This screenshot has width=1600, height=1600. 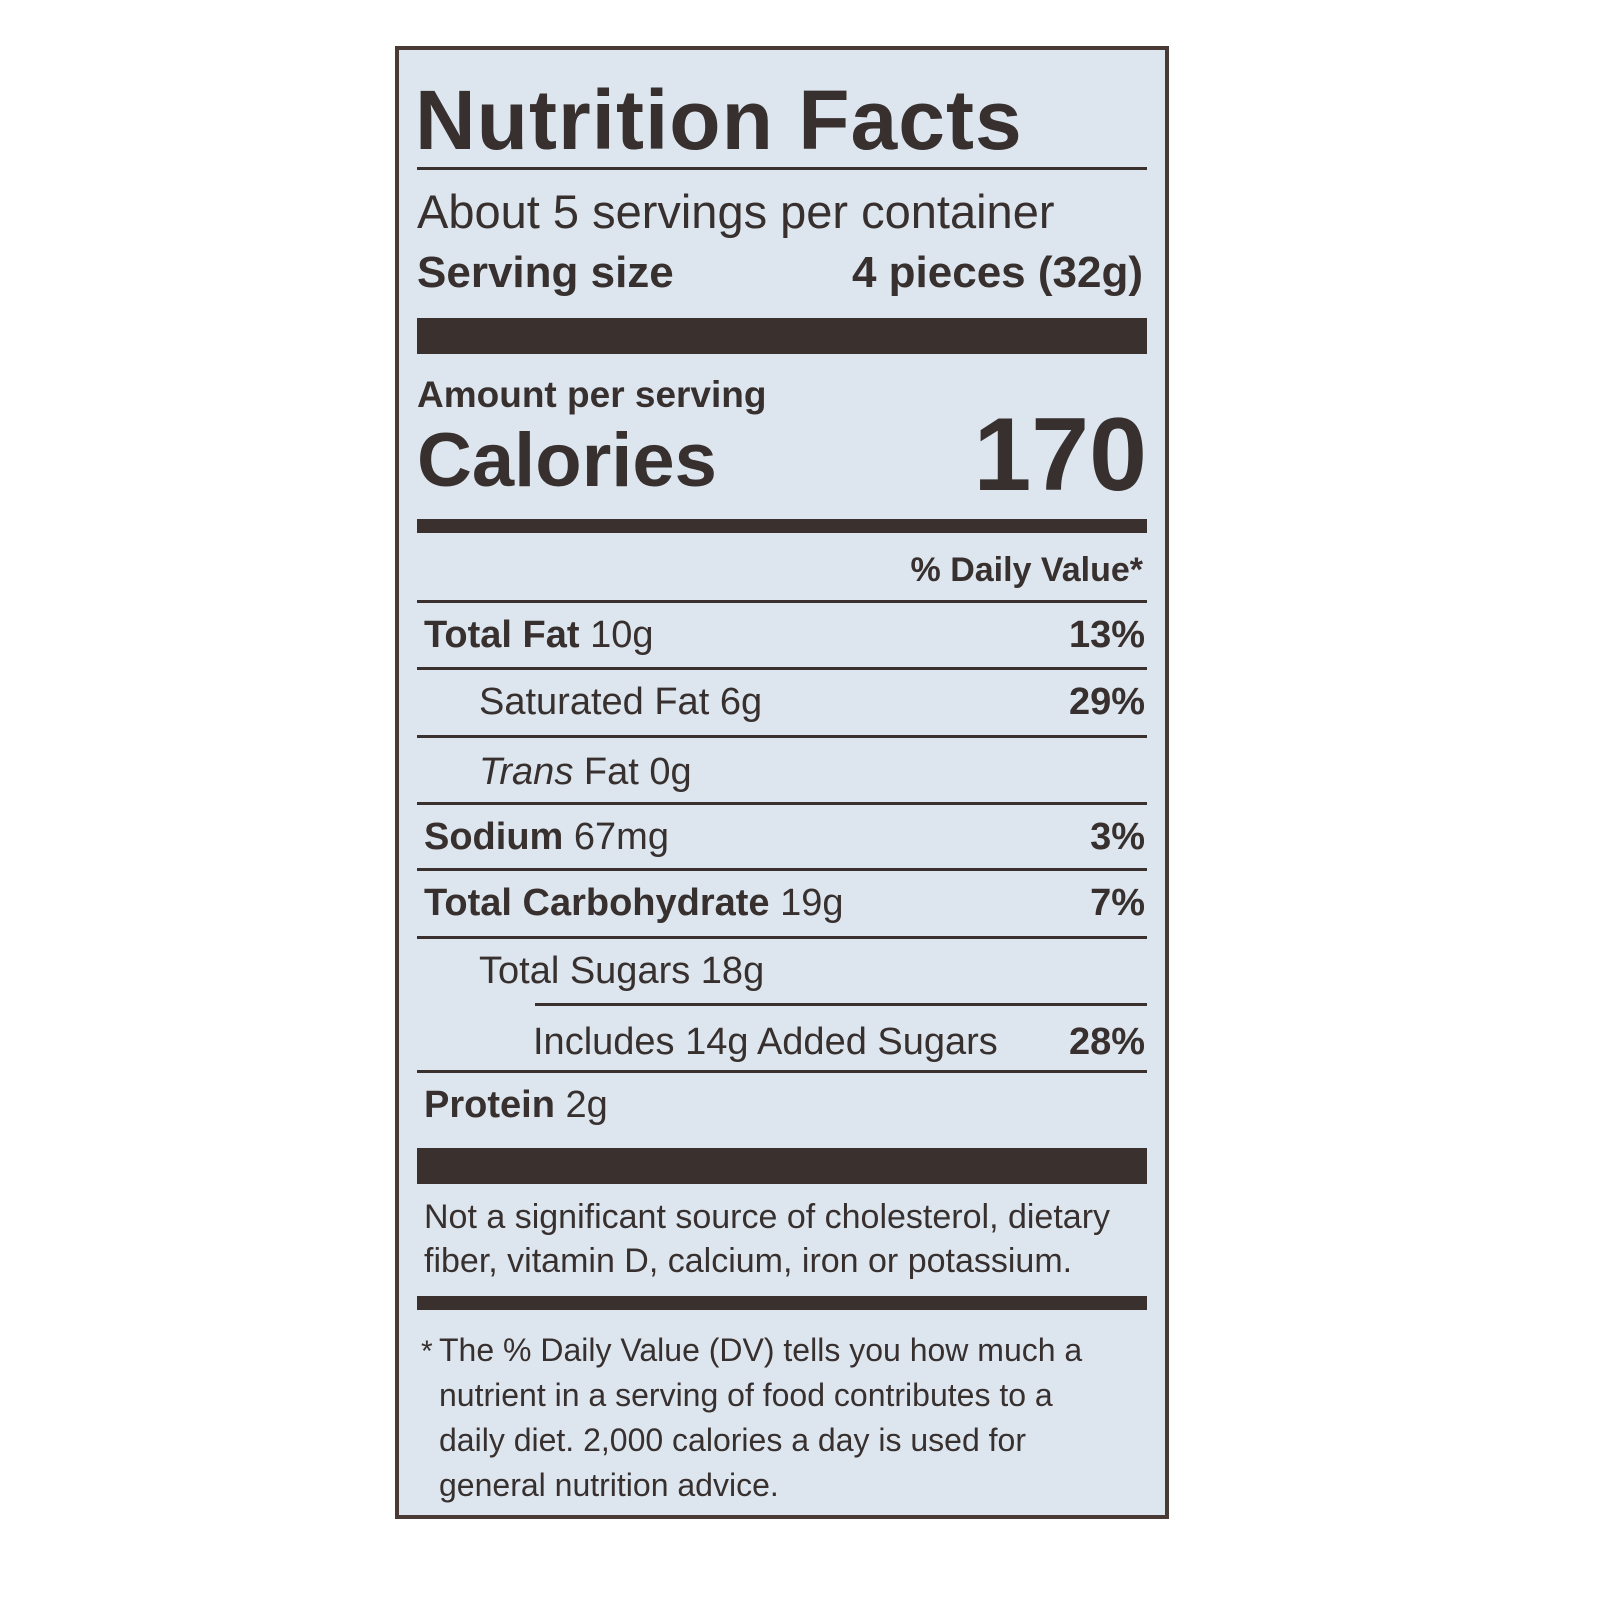 I want to click on nutrient-row-total-fat: Total Fat 10g 13%, so click(x=784, y=635).